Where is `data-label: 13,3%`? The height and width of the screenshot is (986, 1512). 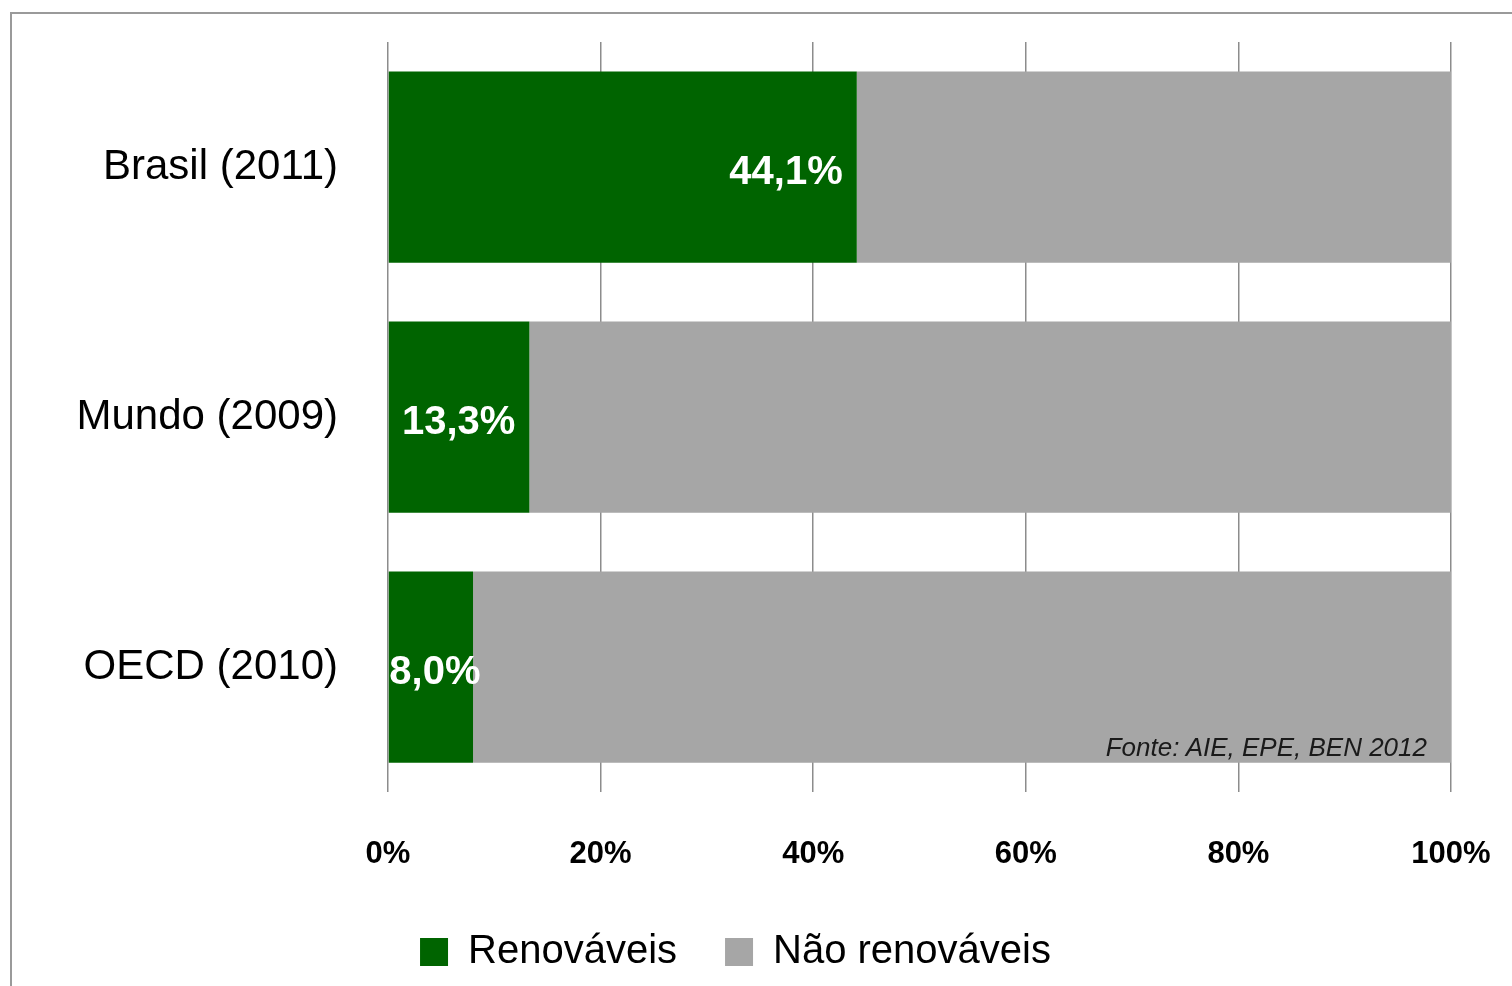
data-label: 13,3% is located at coordinates (458, 420).